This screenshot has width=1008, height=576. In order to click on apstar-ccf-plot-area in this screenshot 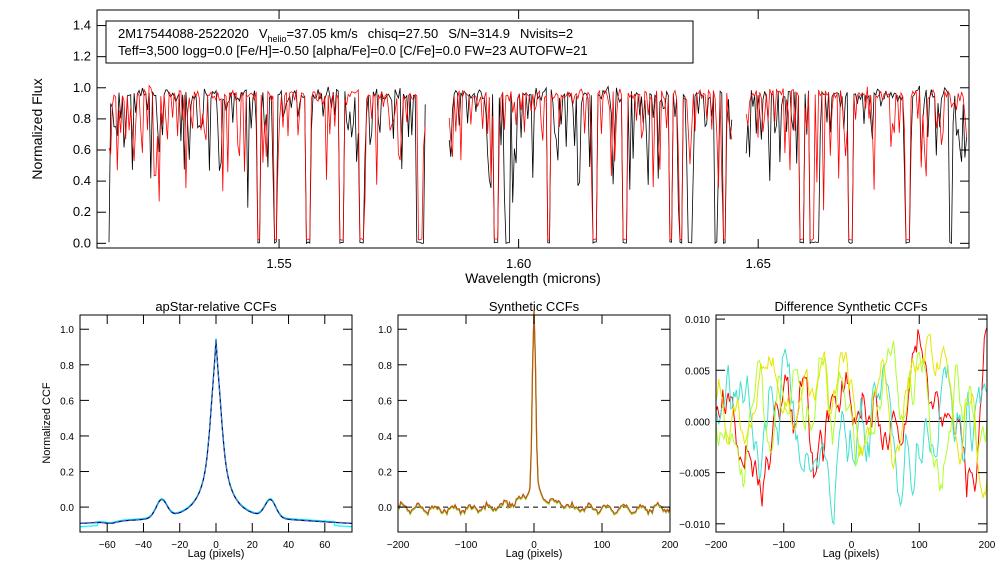, I will do `click(216, 433)`.